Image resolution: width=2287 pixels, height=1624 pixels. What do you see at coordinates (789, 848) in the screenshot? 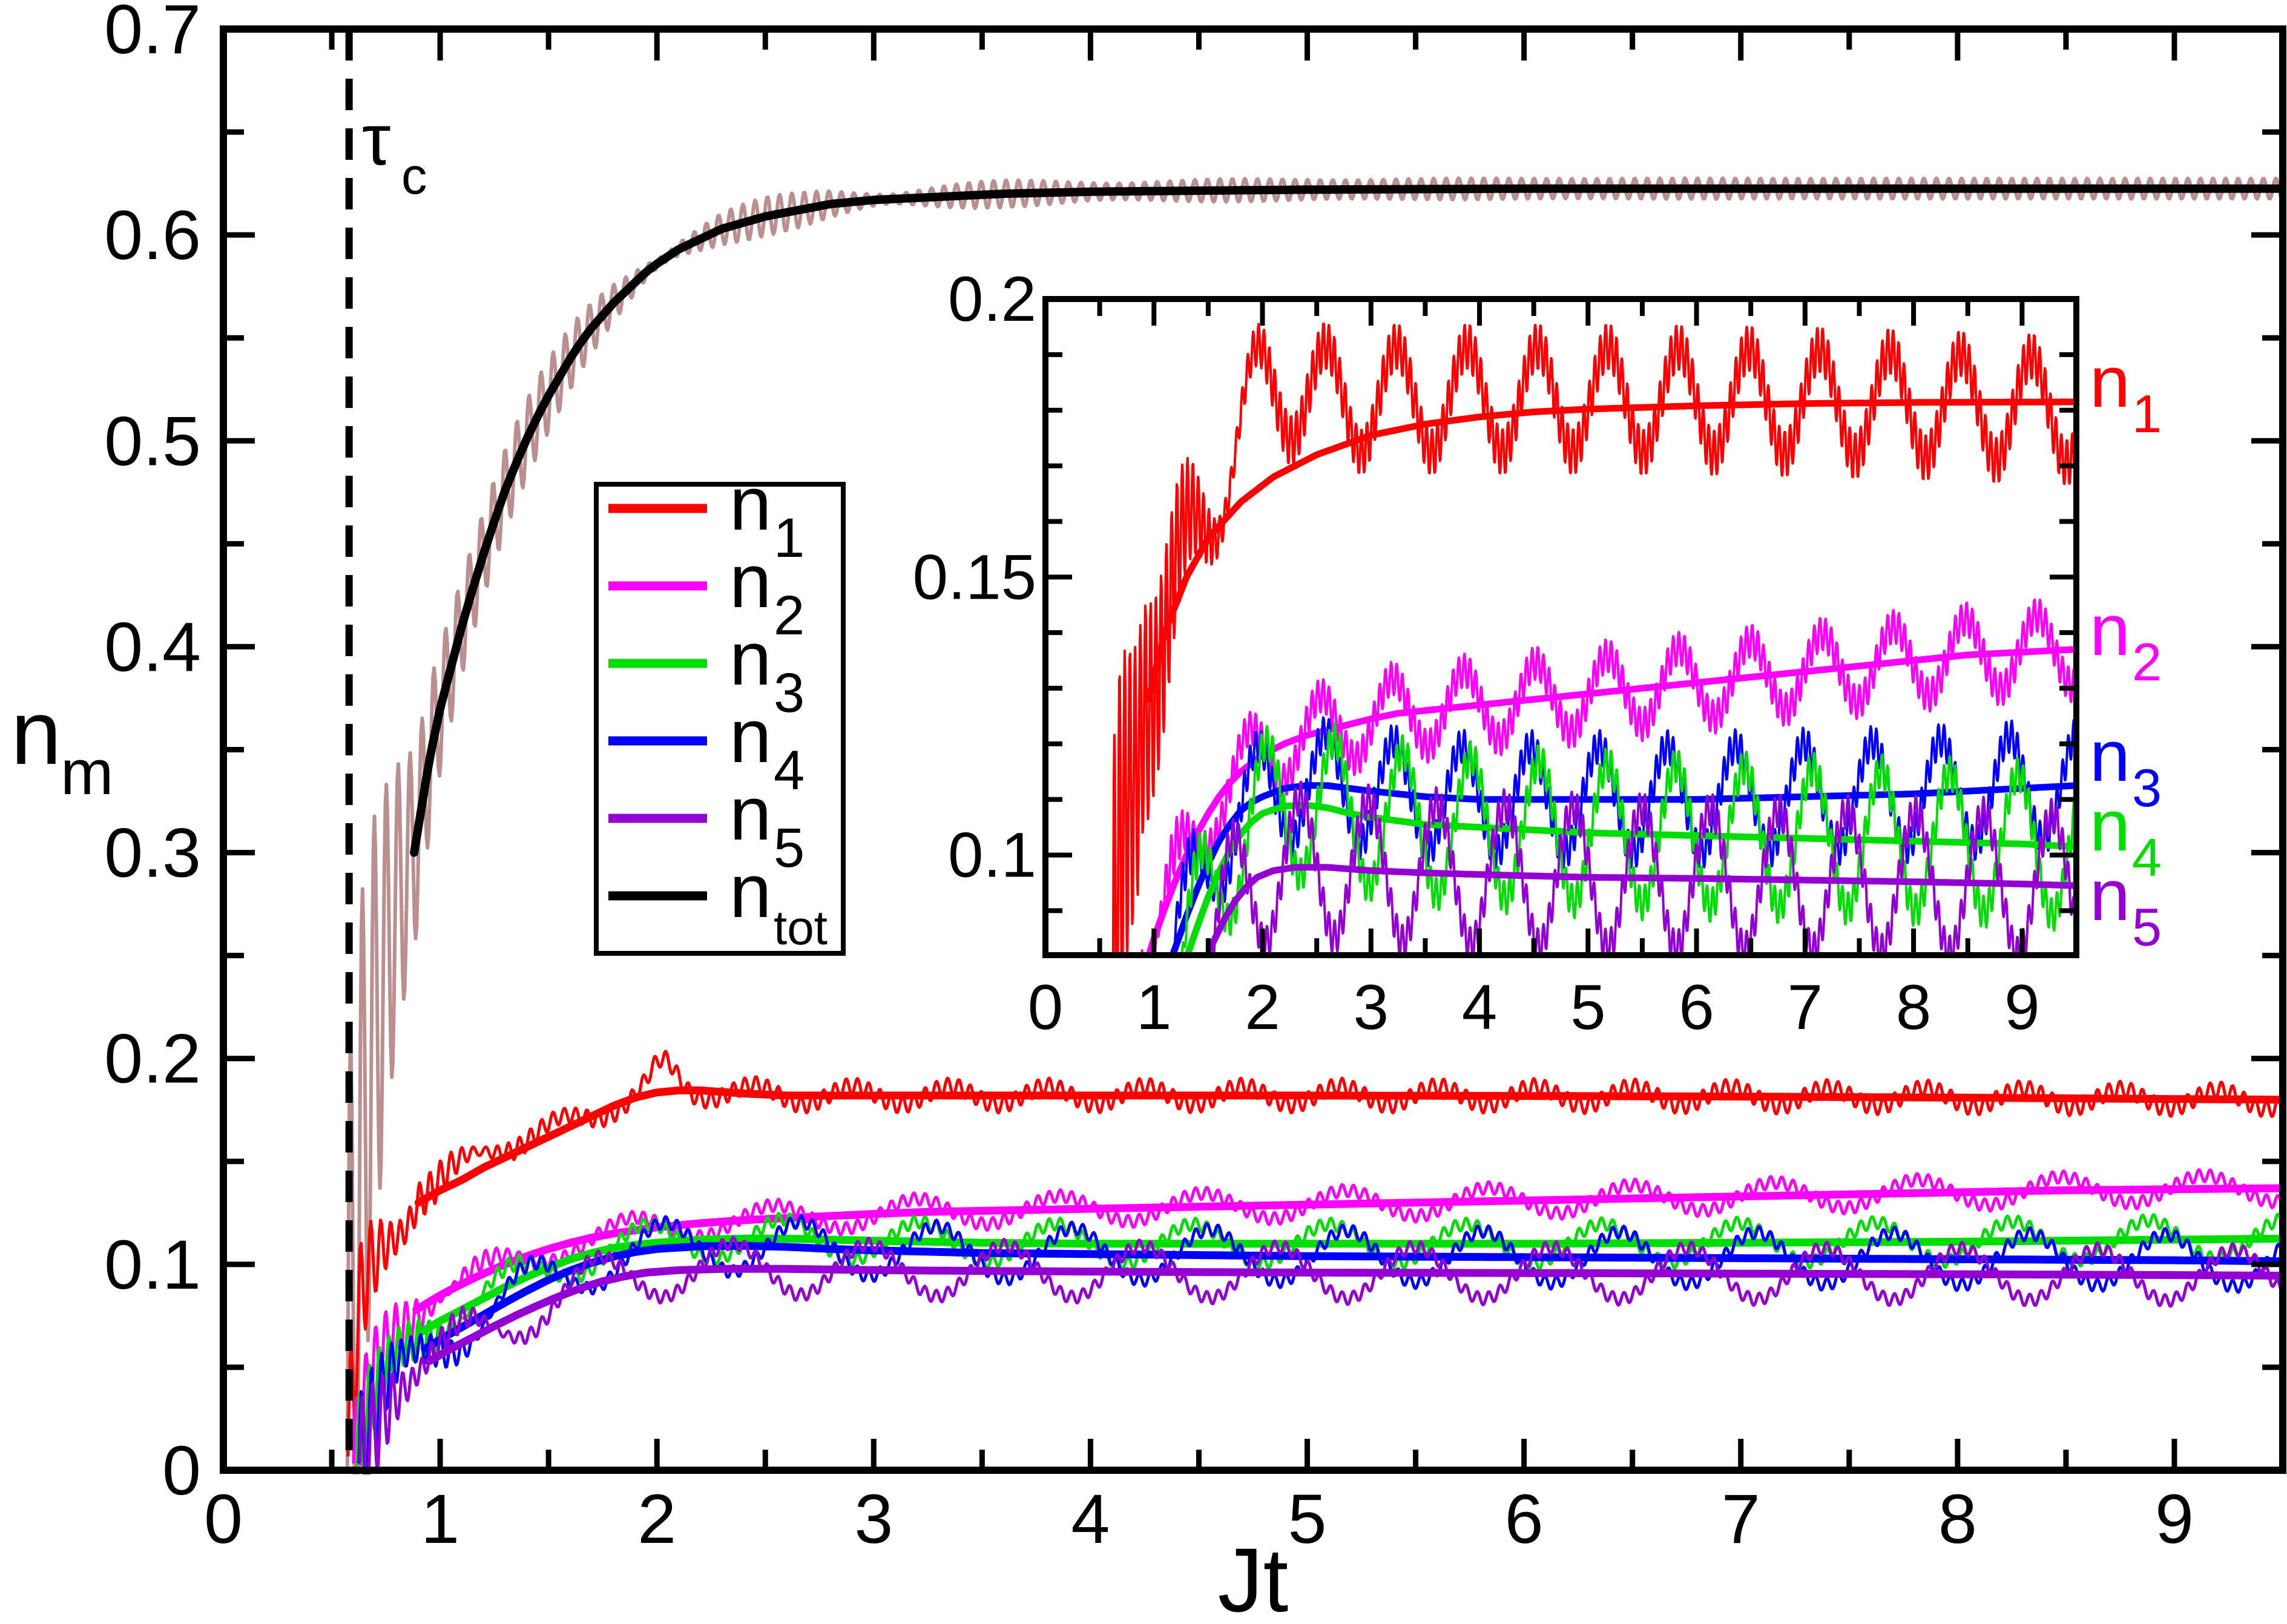
I see `legend-sub-5: 5` at bounding box center [789, 848].